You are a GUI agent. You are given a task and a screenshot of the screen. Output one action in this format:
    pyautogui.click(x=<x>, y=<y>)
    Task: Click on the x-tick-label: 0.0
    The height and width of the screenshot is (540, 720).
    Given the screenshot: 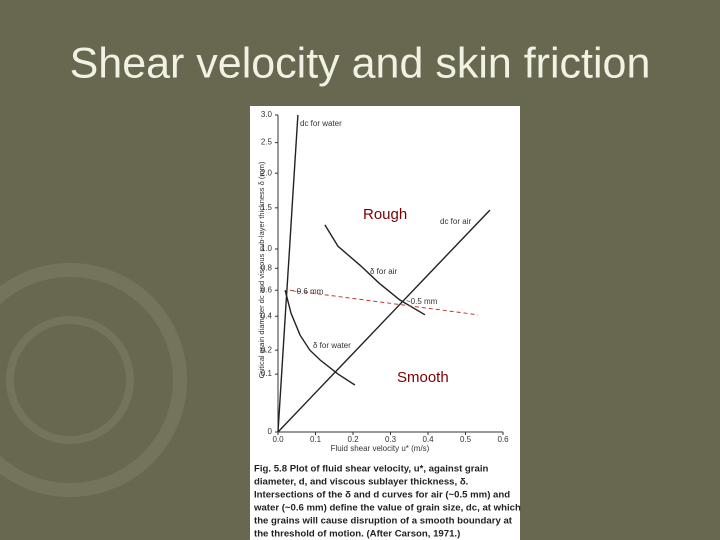 What is the action you would take?
    pyautogui.click(x=278, y=439)
    